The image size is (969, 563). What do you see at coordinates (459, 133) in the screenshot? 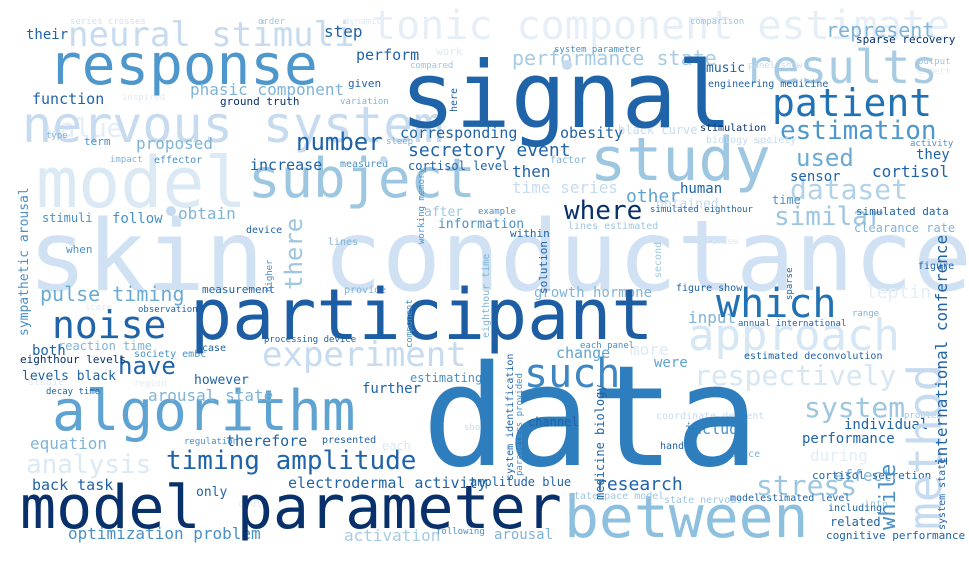
I see `word: corresponding` at bounding box center [459, 133].